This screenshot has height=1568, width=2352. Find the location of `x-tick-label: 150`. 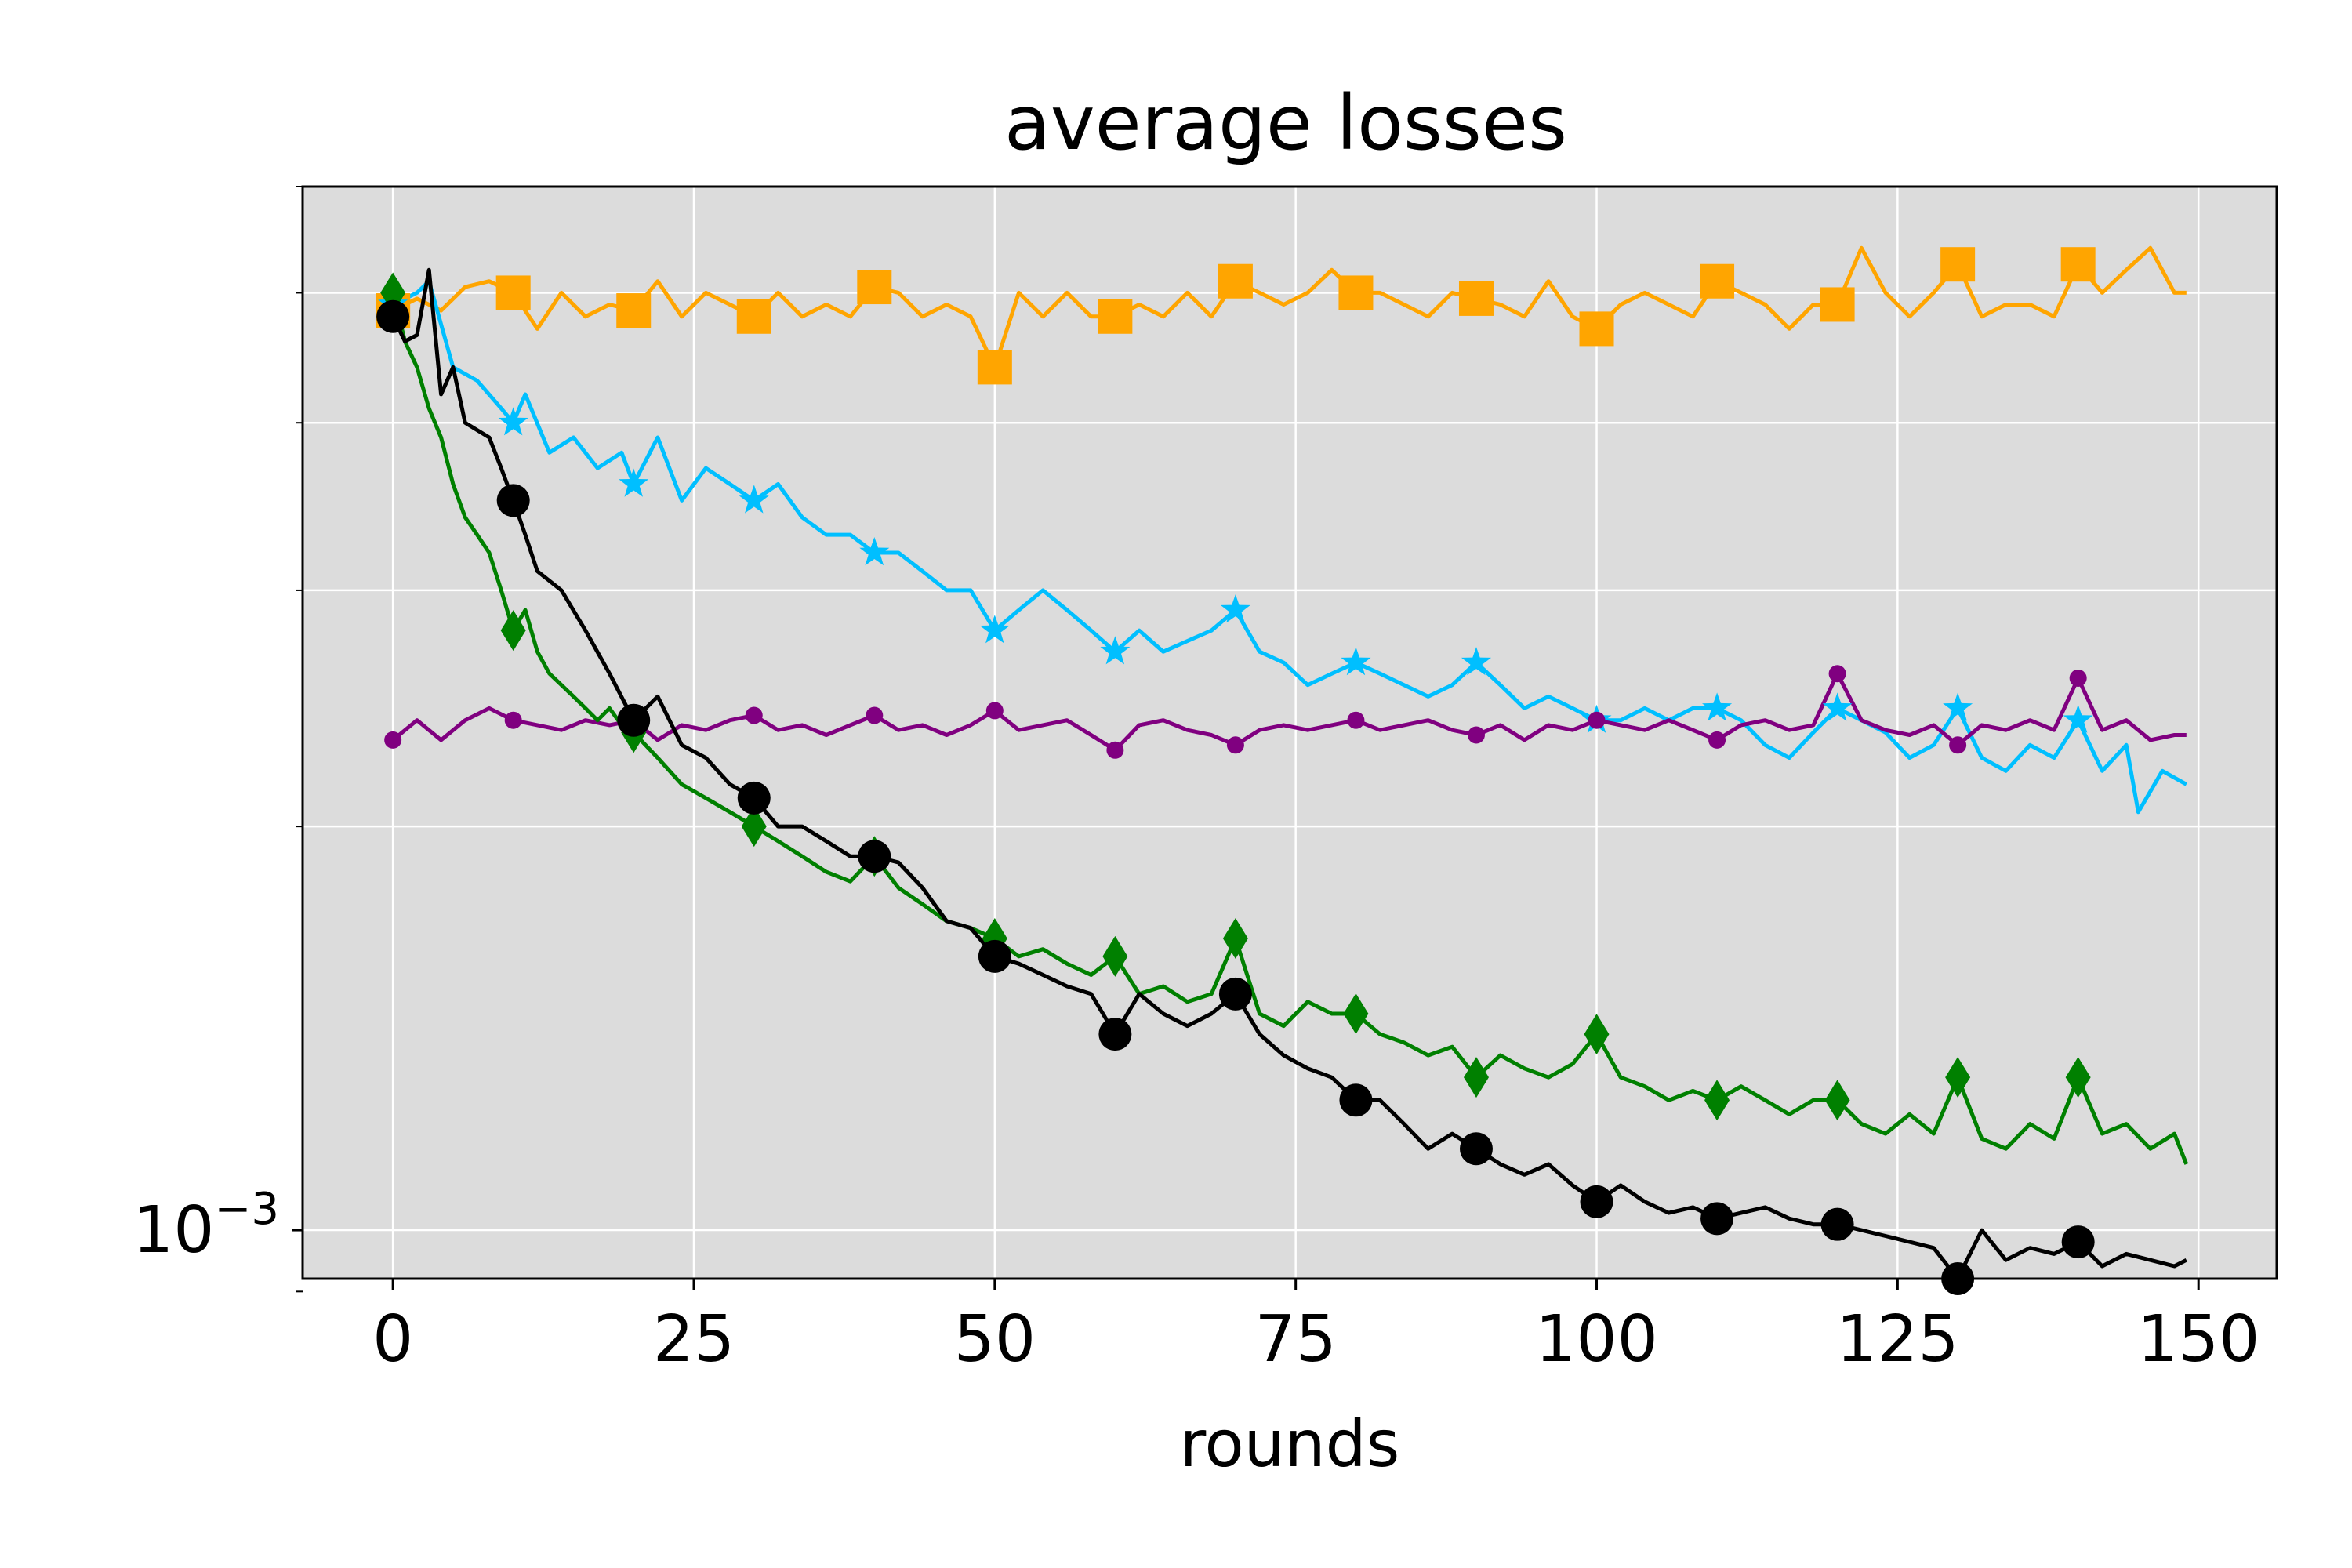

x-tick-label: 150 is located at coordinates (2198, 1339).